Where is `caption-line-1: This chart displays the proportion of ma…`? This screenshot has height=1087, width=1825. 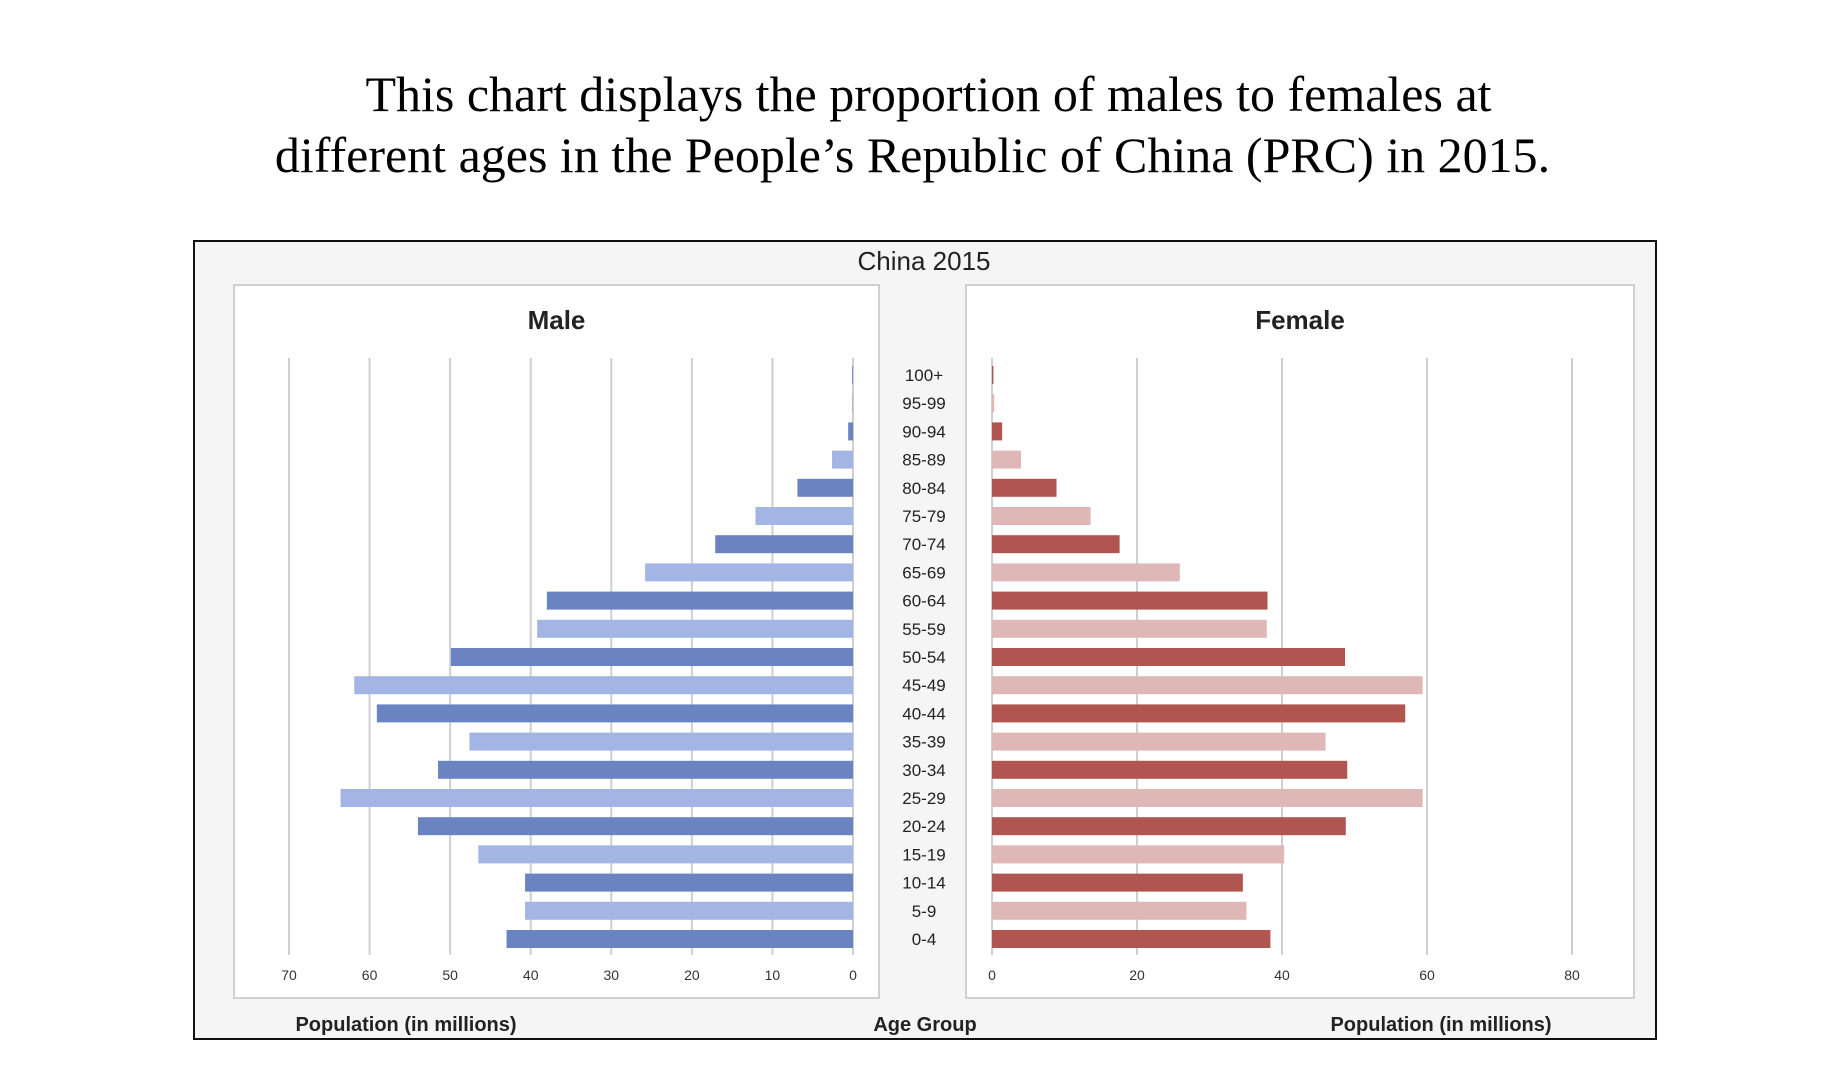
caption-line-1: This chart displays the proportion of ma… is located at coordinates (928, 94).